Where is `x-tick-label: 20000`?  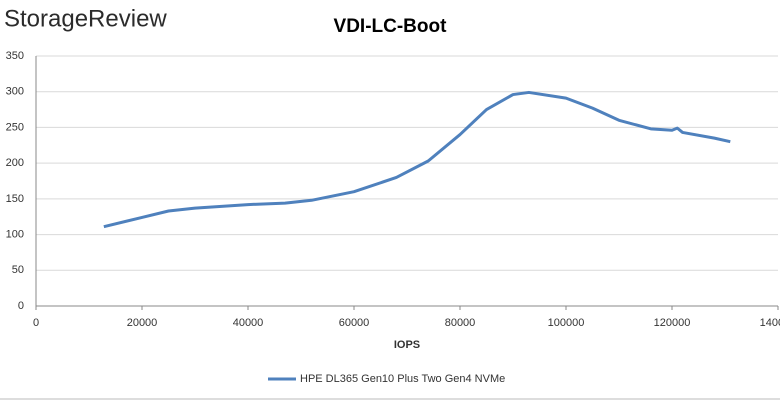
x-tick-label: 20000 is located at coordinates (142, 323).